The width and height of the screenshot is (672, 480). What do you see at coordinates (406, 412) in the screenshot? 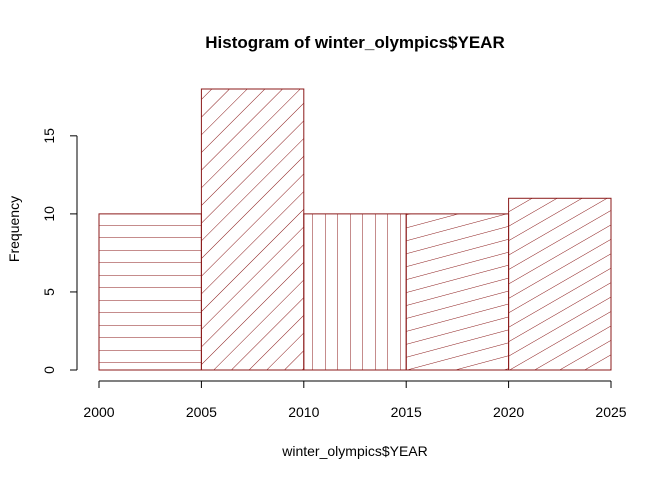
I see `x-tick-label: 2015` at bounding box center [406, 412].